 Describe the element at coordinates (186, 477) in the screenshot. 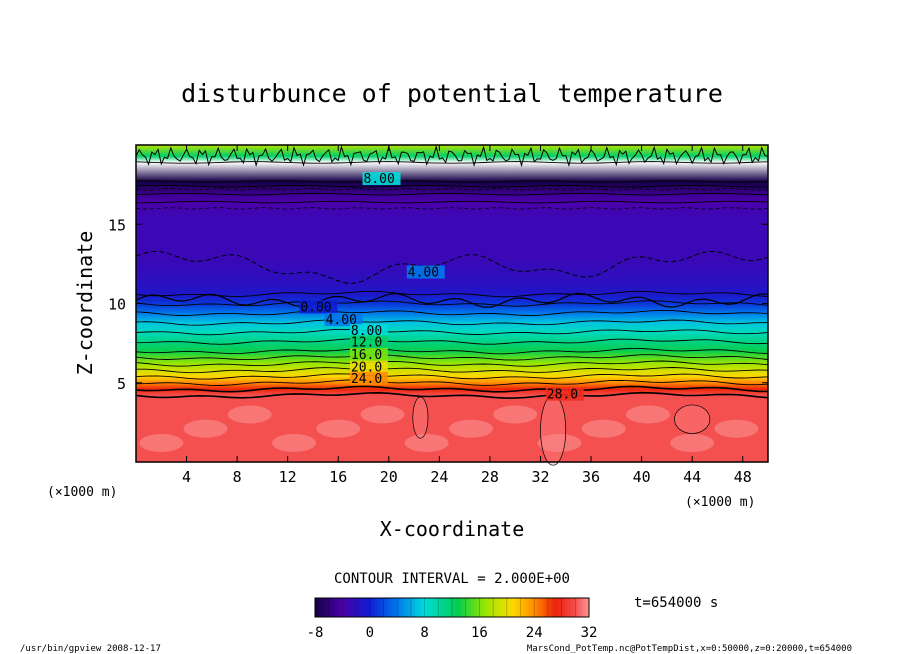

I see `x-tick-label: 4` at that location.